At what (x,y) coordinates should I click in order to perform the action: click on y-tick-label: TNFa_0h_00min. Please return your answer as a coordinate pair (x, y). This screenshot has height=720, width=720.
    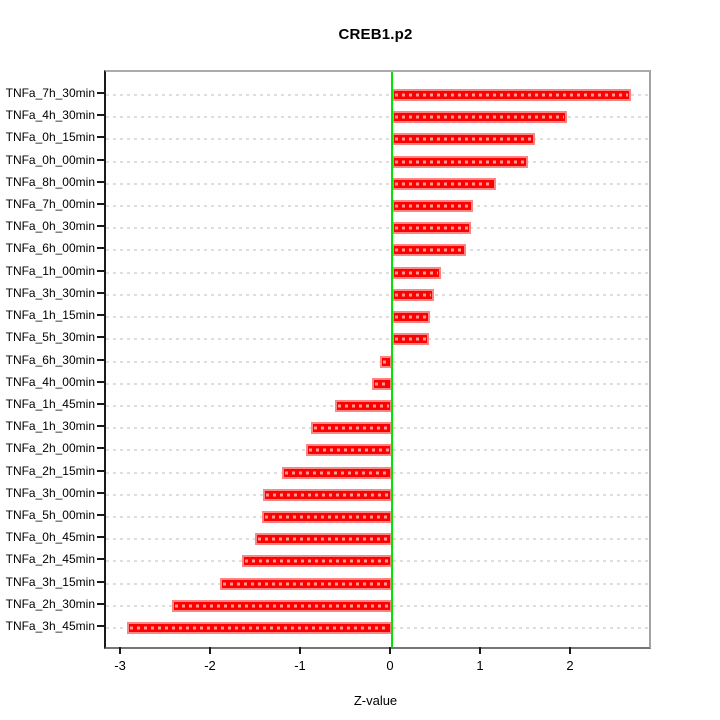
    Looking at the image, I should click on (50, 159).